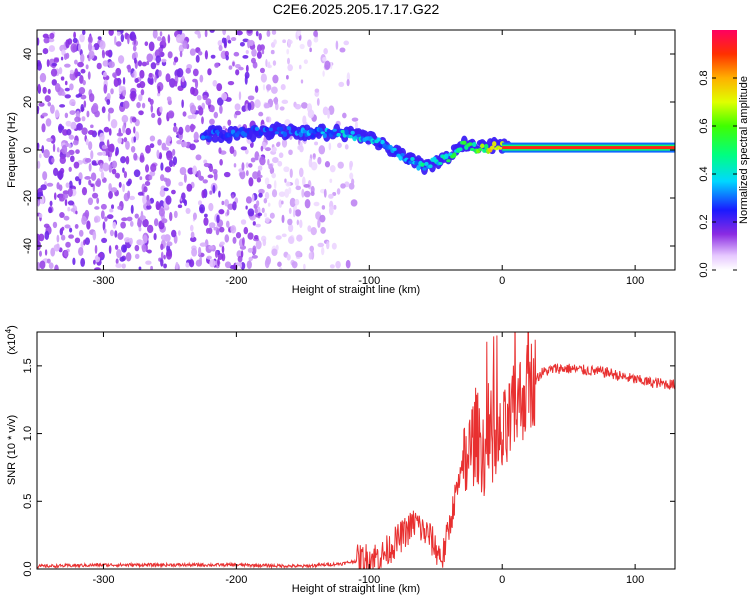 Image resolution: width=750 pixels, height=600 pixels. What do you see at coordinates (28, 365) in the screenshot?
I see `y-tick-label: 1.5` at bounding box center [28, 365].